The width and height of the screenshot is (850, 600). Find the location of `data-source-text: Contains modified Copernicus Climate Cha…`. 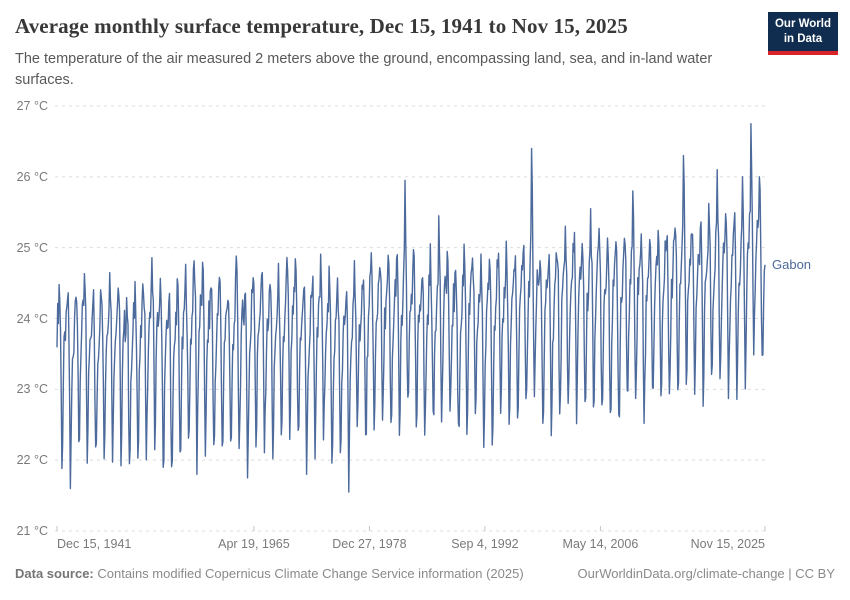

data-source-text: Contains modified Copernicus Climate Cha… is located at coordinates (308, 573).